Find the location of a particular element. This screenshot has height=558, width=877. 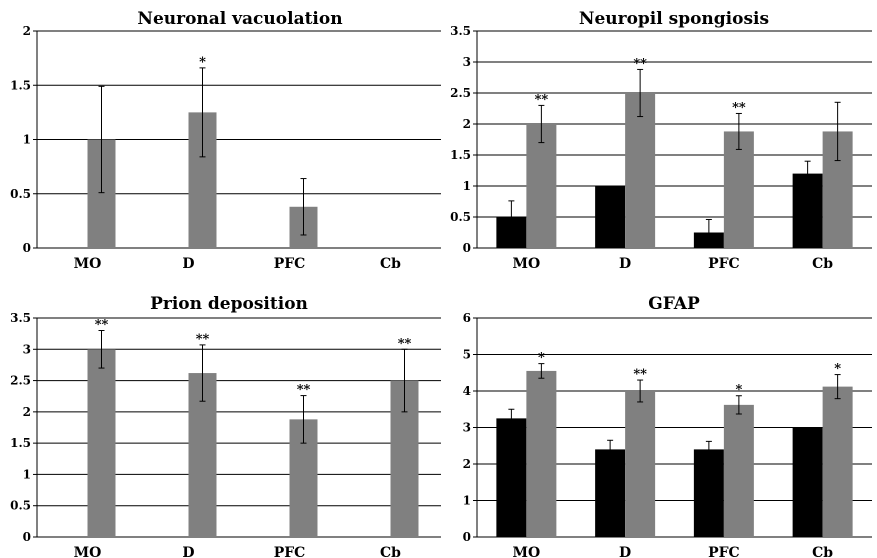

y-tick-label: 6 is located at coordinates (467, 318).